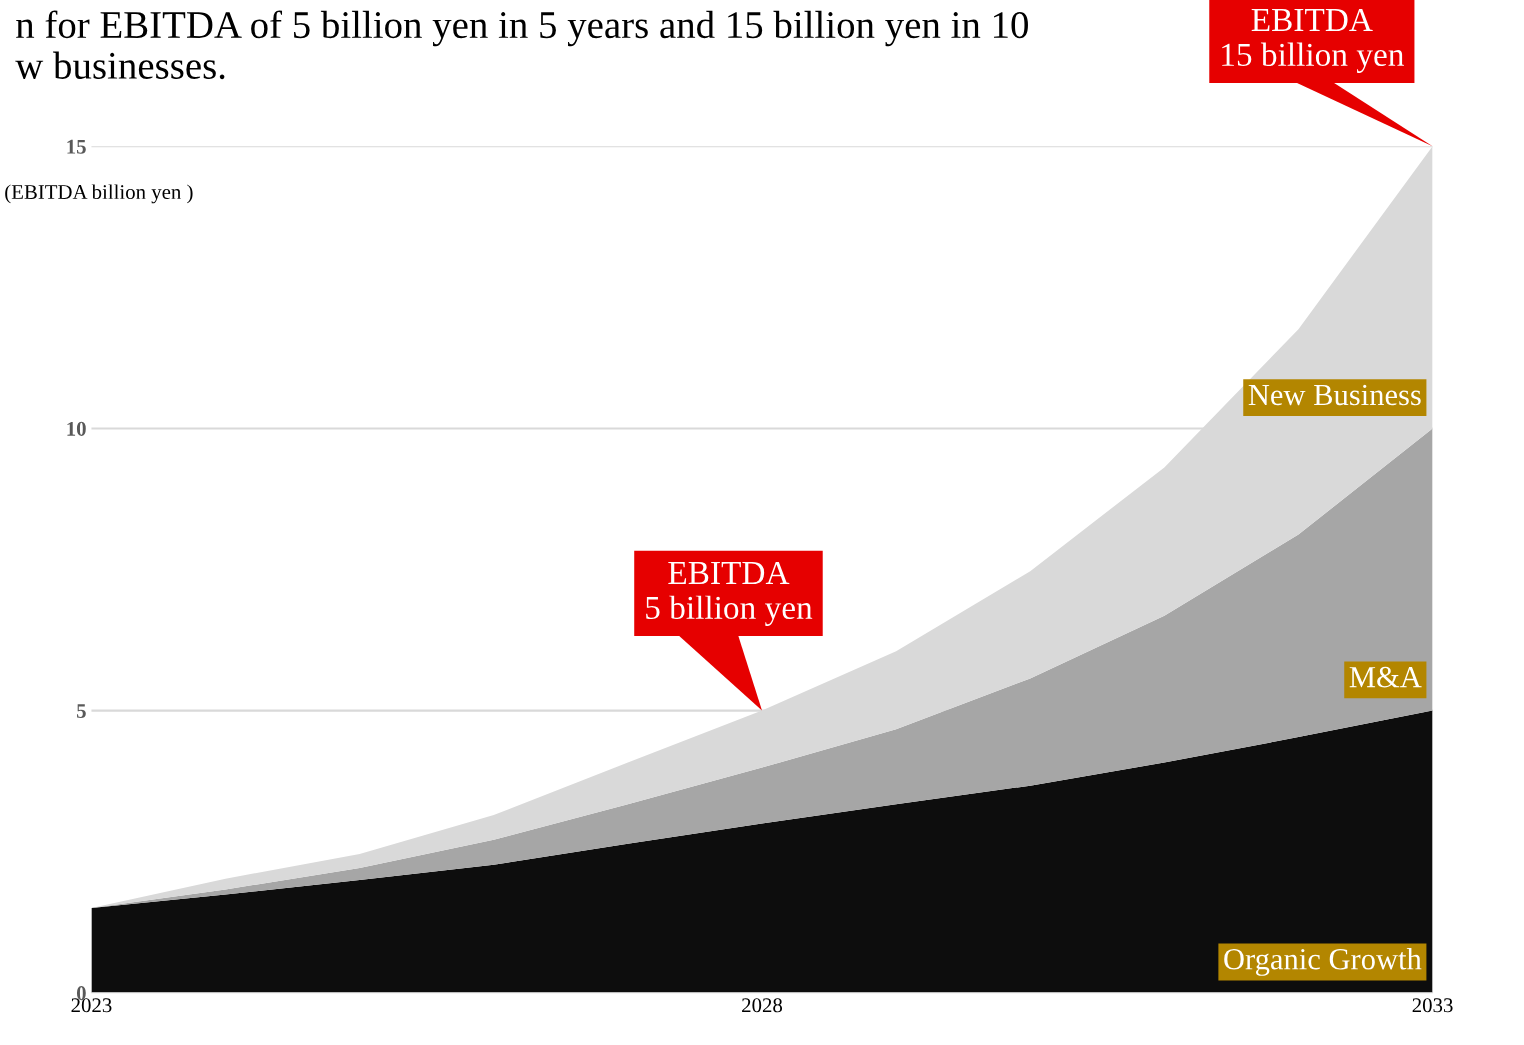 This screenshot has height=1045, width=1524. What do you see at coordinates (99, 194) in the screenshot?
I see `y-axis-title: (EBITDA billion yen )` at bounding box center [99, 194].